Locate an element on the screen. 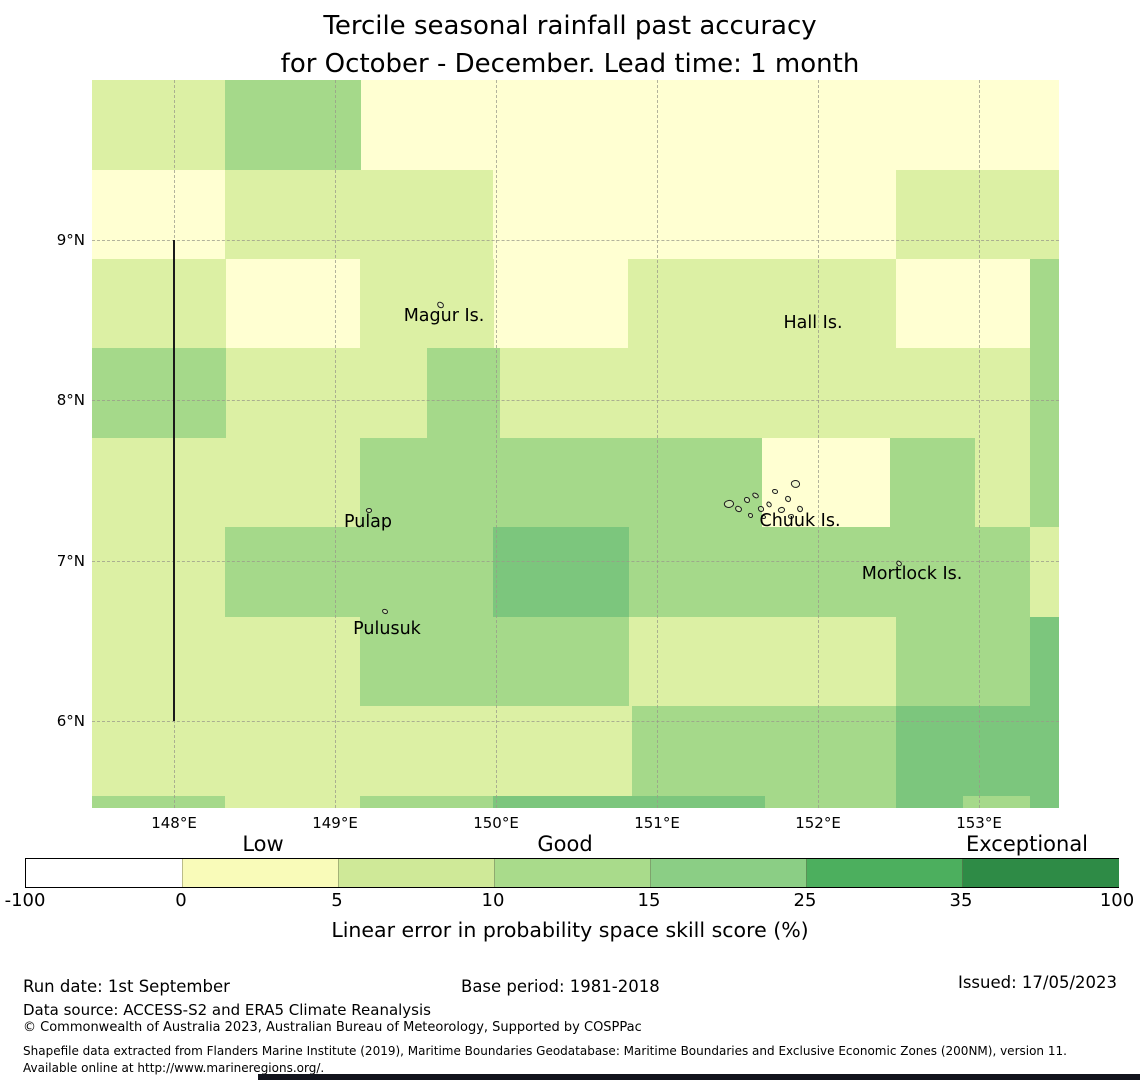  colorbar-tick-label: 25 is located at coordinates (805, 900).